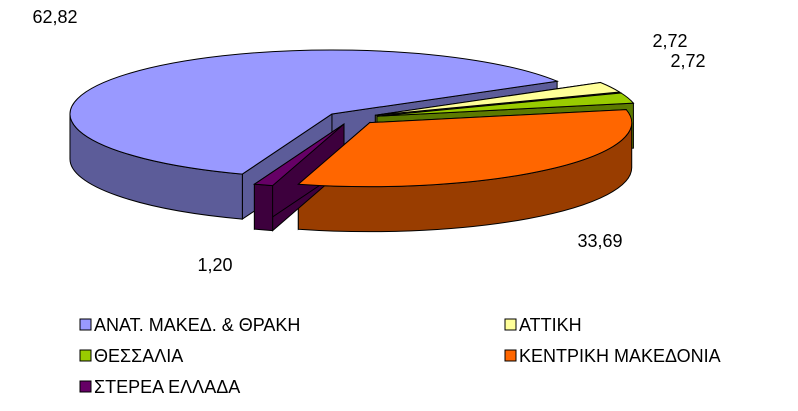  Describe the element at coordinates (550, 325) in the screenshot. I see `legend-label: ΑΤΤΙΚΗ` at that location.